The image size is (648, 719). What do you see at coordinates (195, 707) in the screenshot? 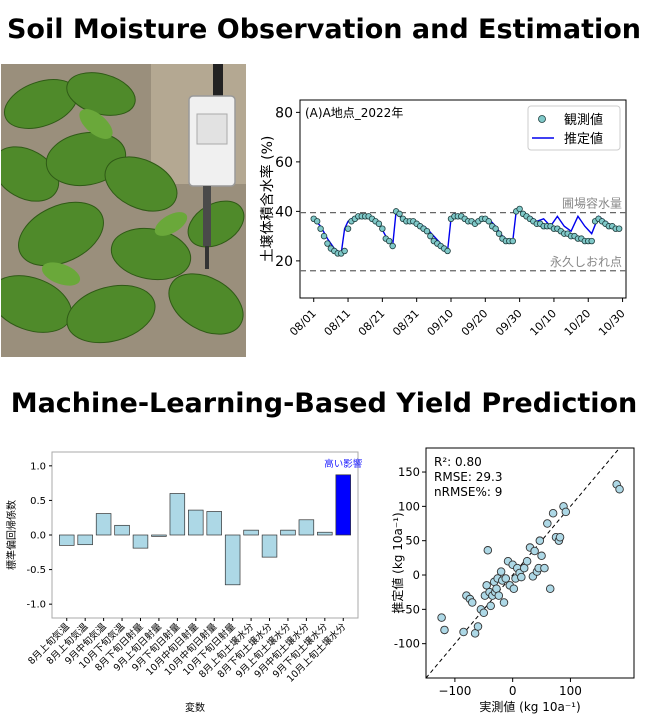
I see `x-axis-label: 変数` at bounding box center [195, 707].